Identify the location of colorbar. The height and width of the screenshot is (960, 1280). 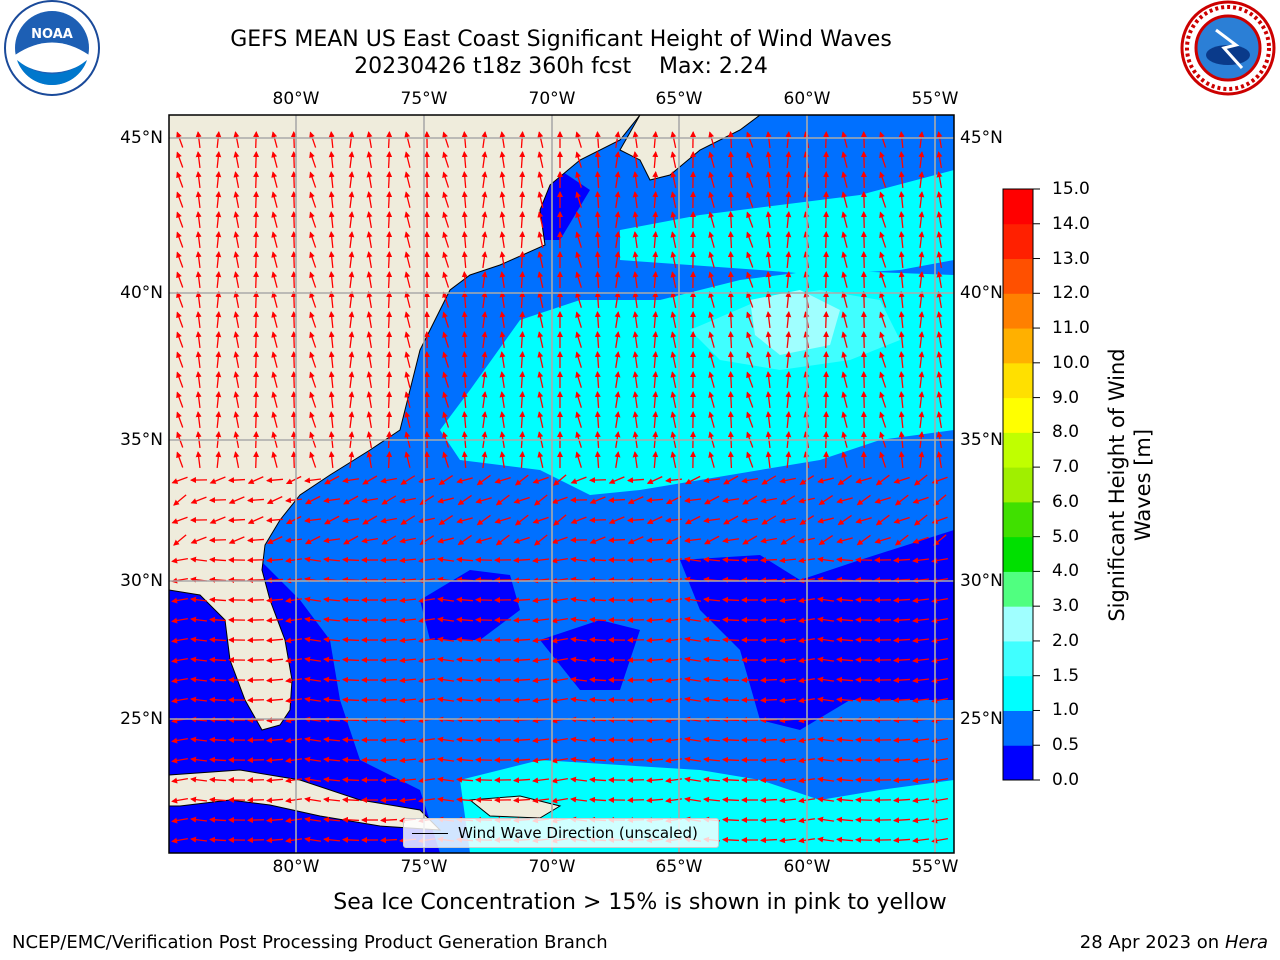
(1021, 484).